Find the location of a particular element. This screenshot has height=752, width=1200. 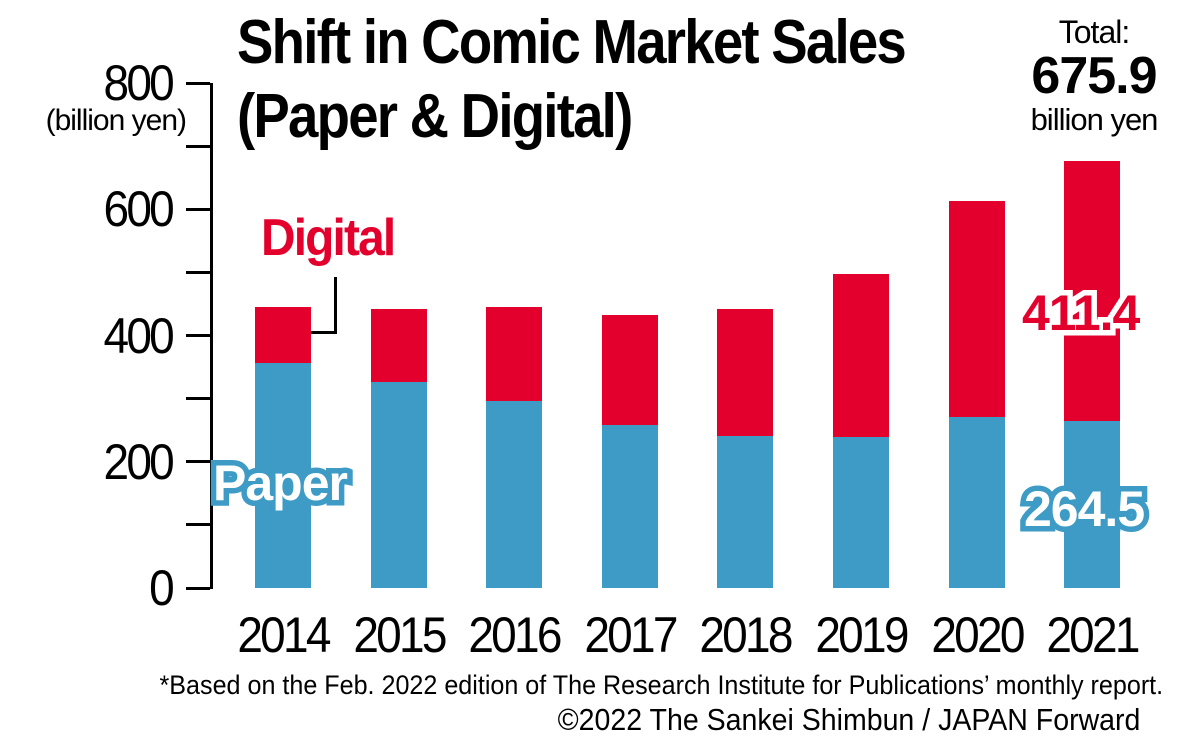

bar-paper-segment-2020 is located at coordinates (977, 502).